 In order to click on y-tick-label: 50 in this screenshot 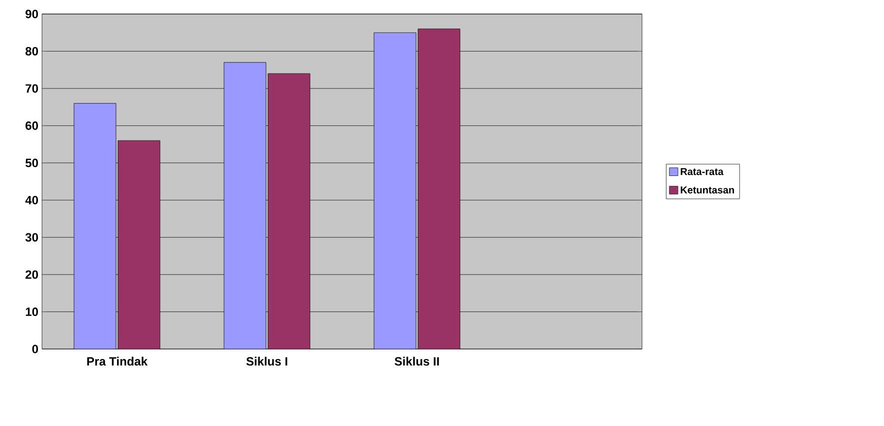, I will do `click(31, 163)`.